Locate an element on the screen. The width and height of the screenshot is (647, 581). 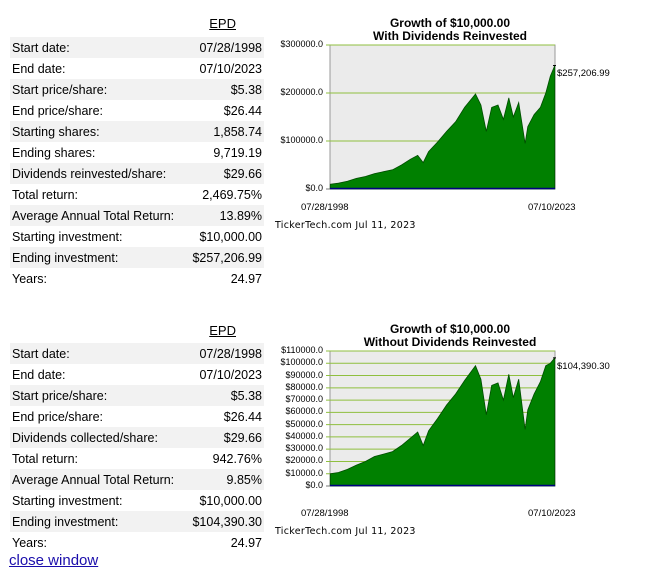
y-tick-label: $10000.0 is located at coordinates (298, 473).